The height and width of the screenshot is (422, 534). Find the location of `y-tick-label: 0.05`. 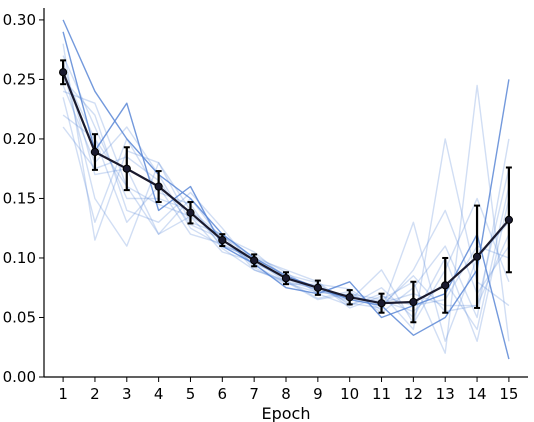

y-tick-label: 0.05 is located at coordinates (19, 317).